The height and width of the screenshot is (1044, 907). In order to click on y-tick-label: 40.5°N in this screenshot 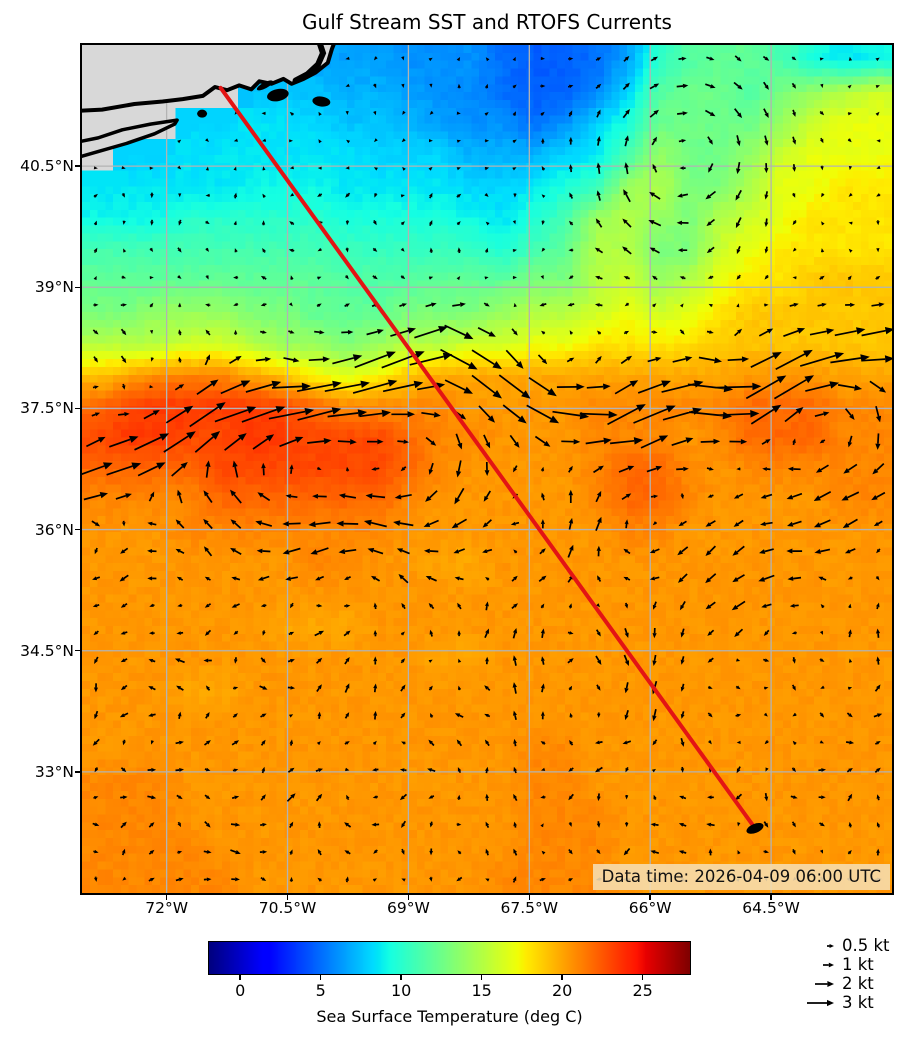, I will do `click(47, 166)`.